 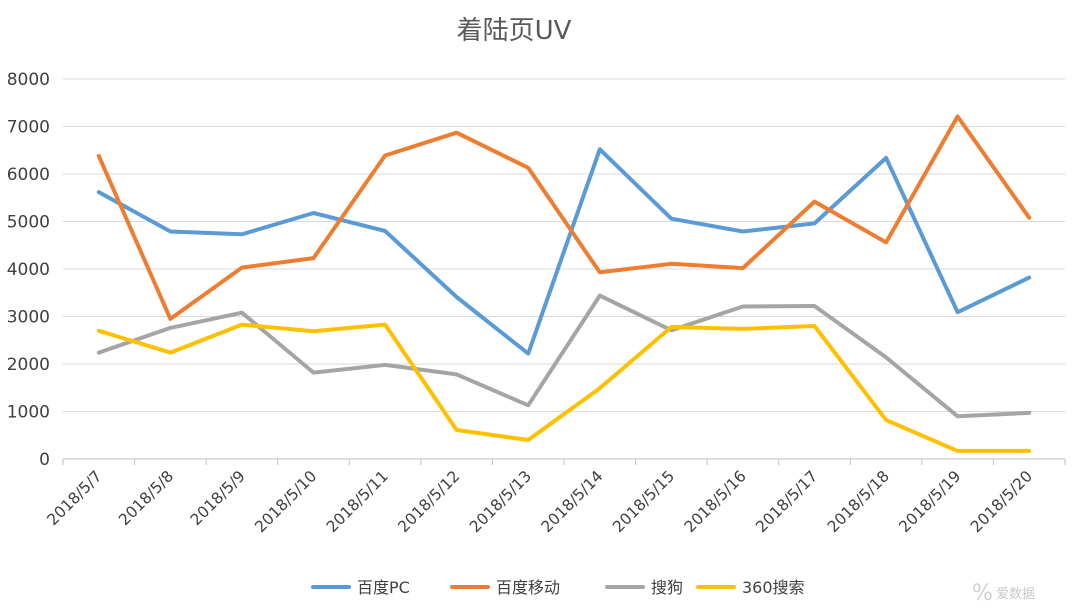 I want to click on legend: 百度PC 百度移动 搜狗 360搜索, so click(x=558, y=587).